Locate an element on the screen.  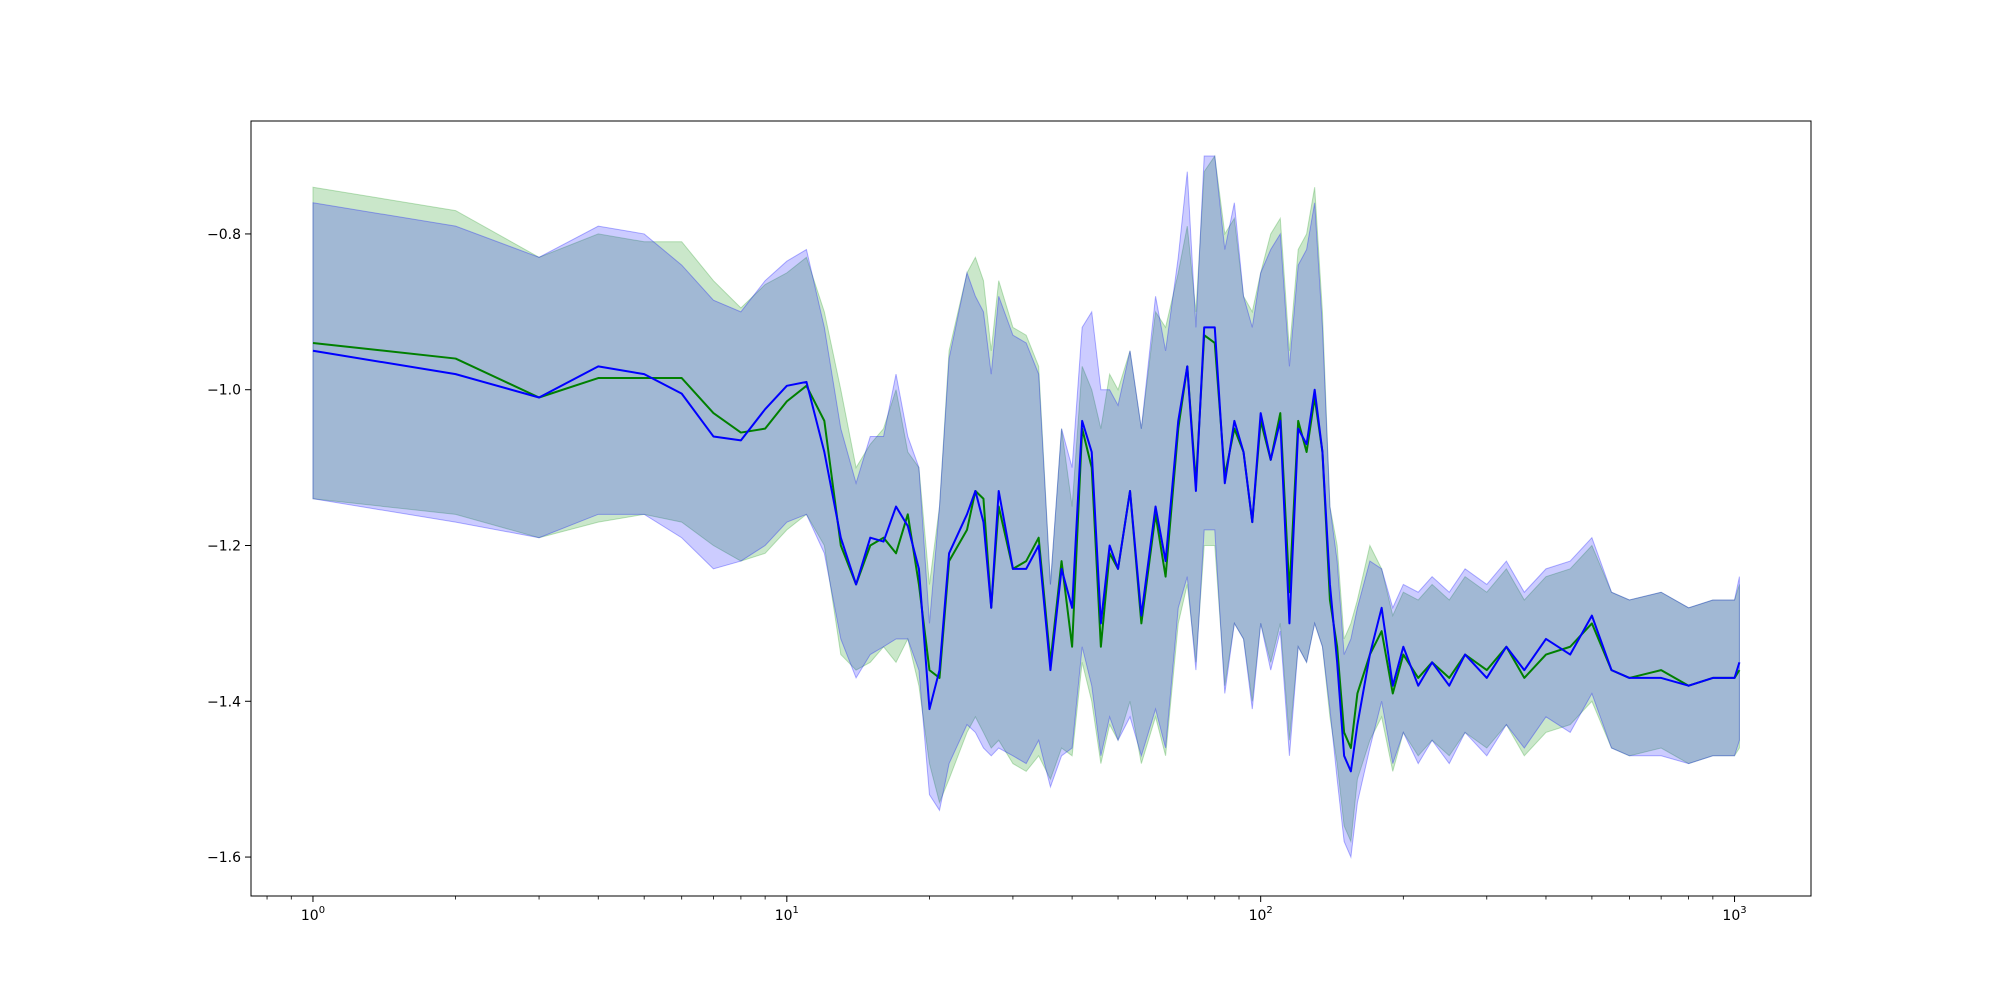
y-tick-label: −1.0 is located at coordinates (224, 391).